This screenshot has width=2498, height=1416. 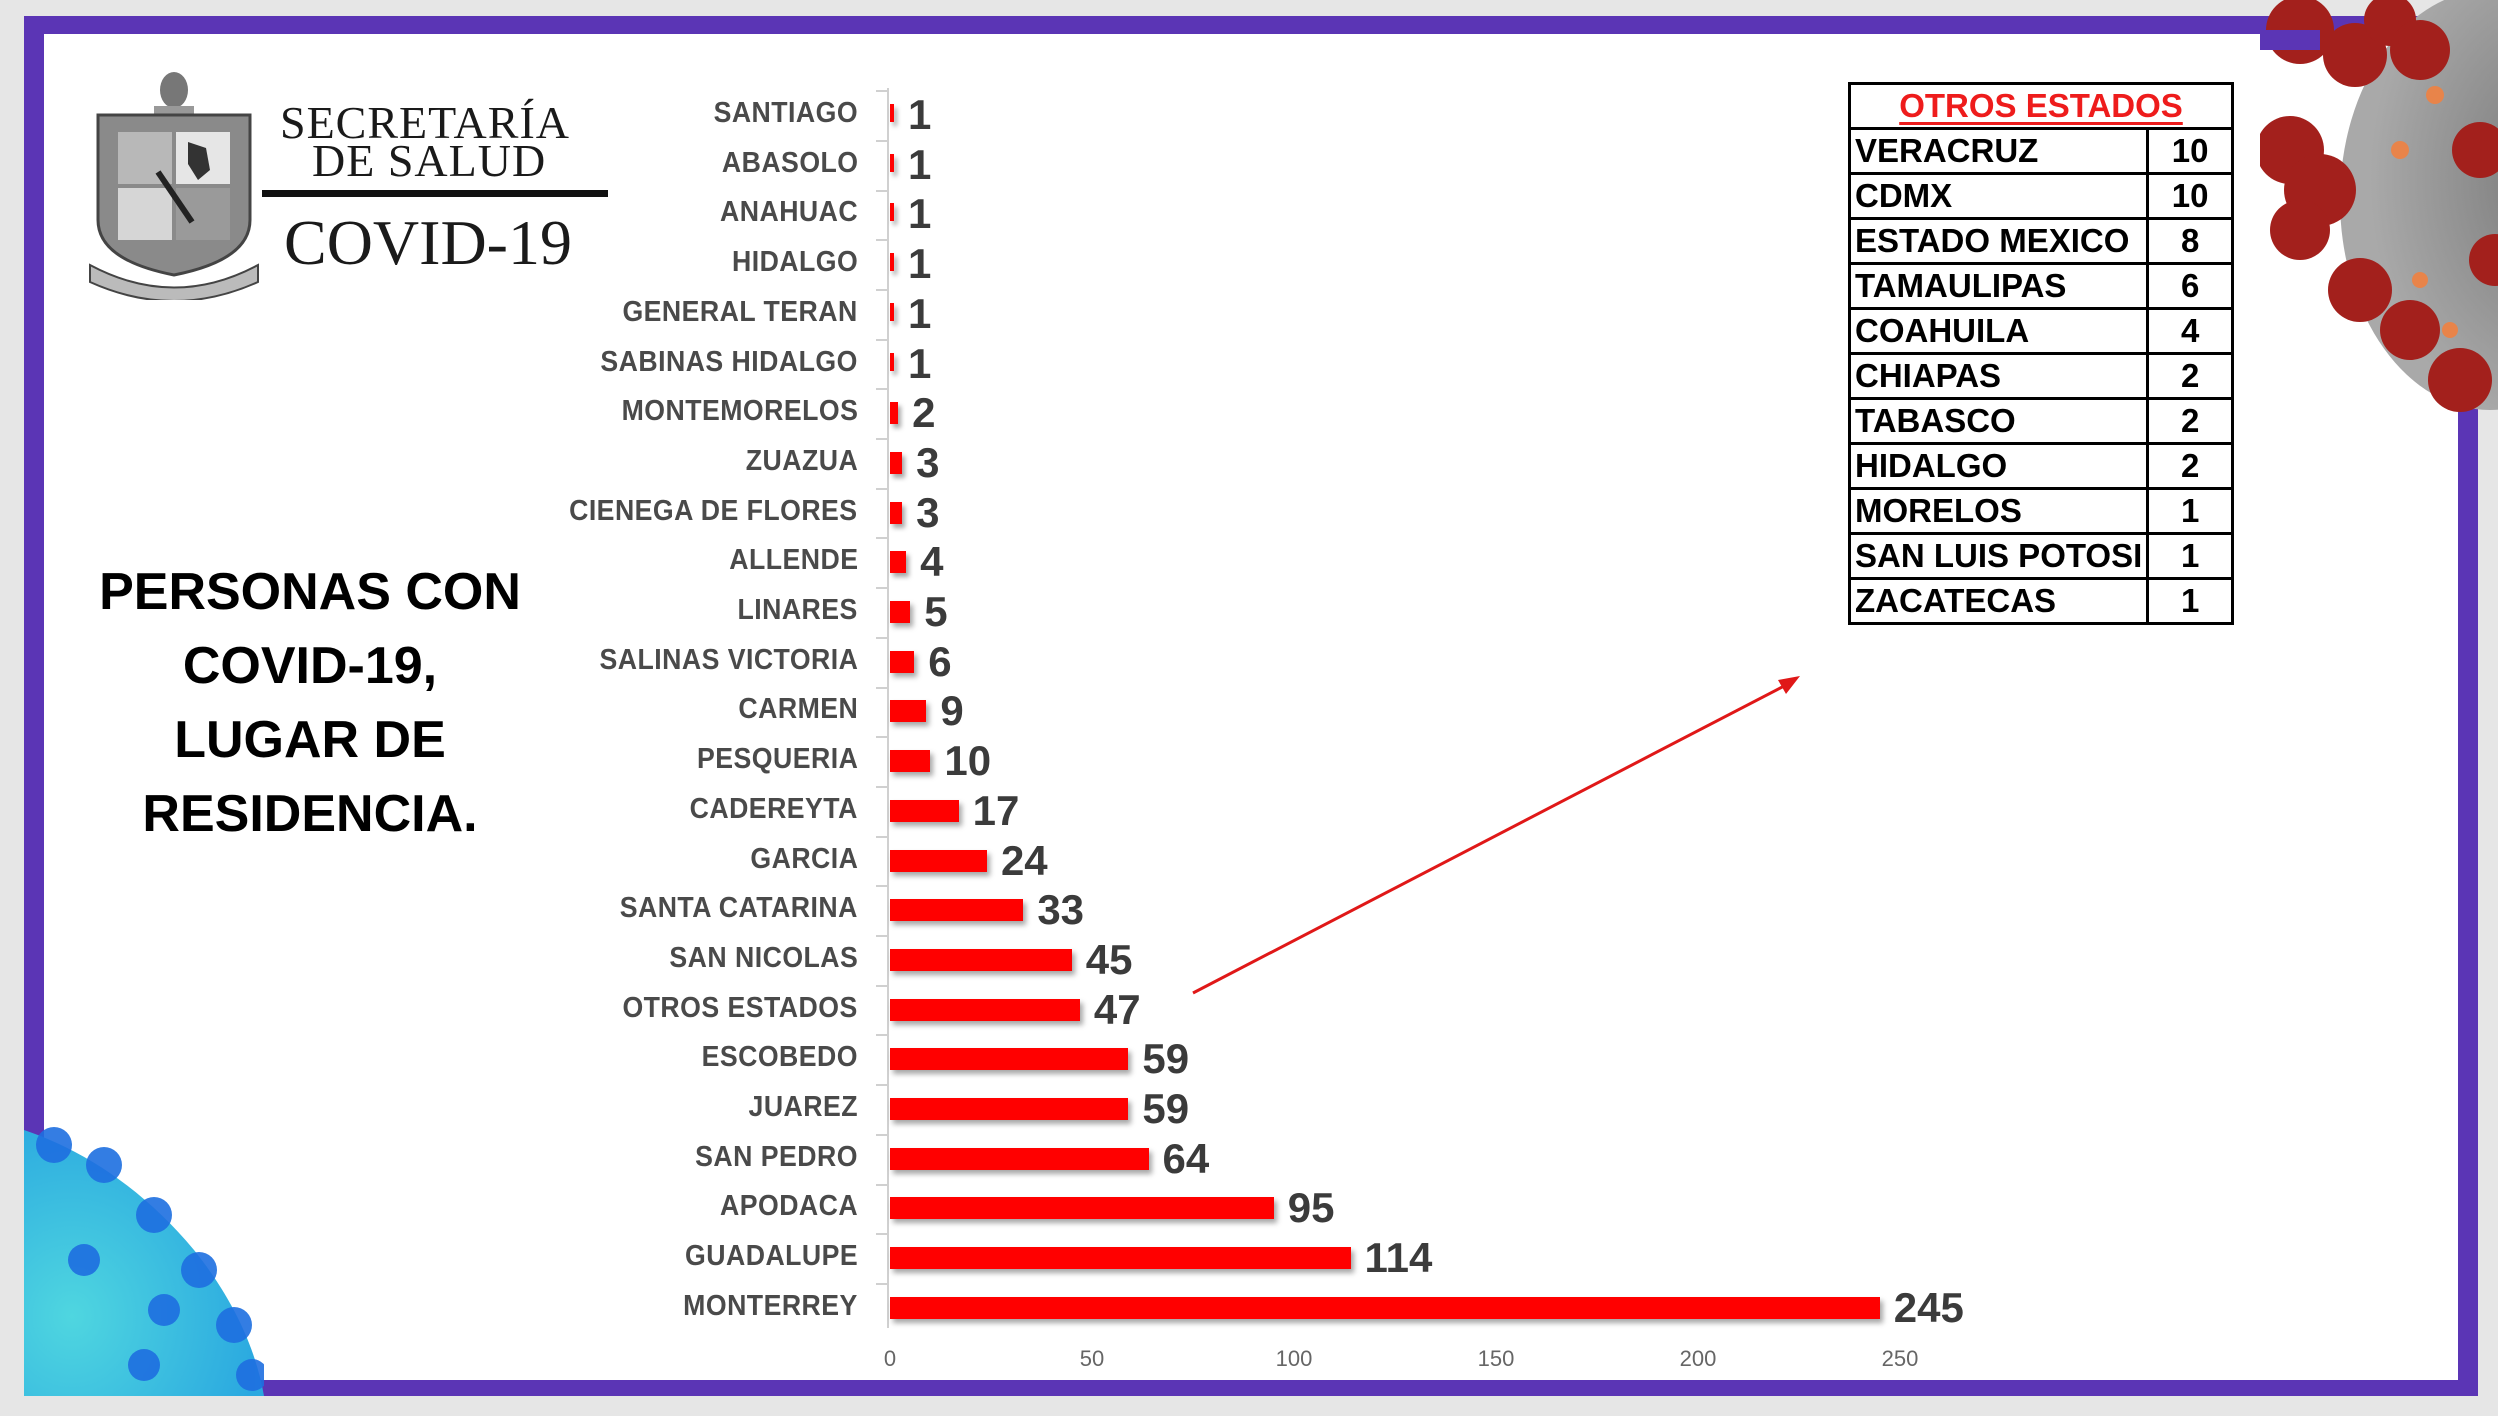 I want to click on coronavirus-red-icon, so click(x=2379, y=206).